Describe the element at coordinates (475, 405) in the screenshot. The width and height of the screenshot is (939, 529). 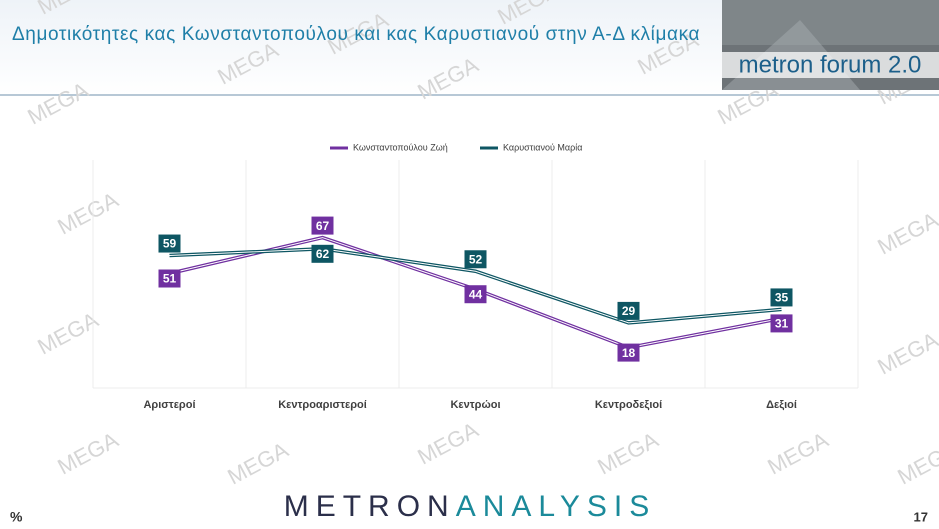
I see `x-tick-label: Κεντρώοι` at that location.